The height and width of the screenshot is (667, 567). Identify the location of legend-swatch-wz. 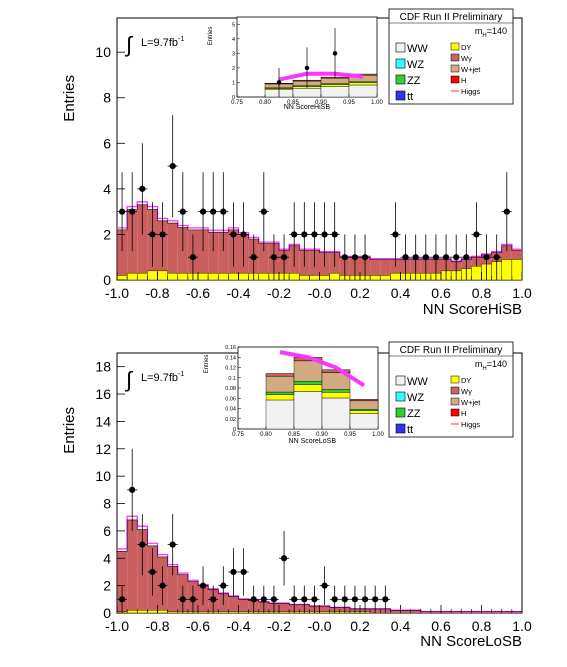
(400, 63).